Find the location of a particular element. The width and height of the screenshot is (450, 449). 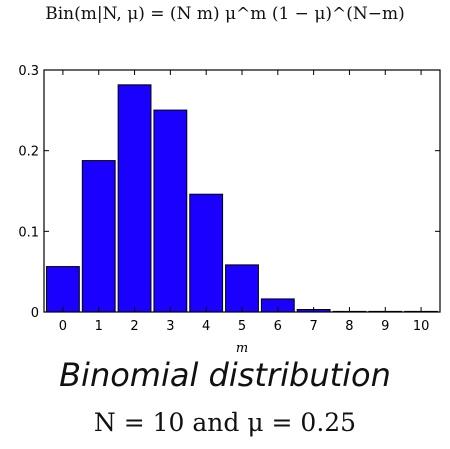

y-tick-label: 0.3 is located at coordinates (28, 71).